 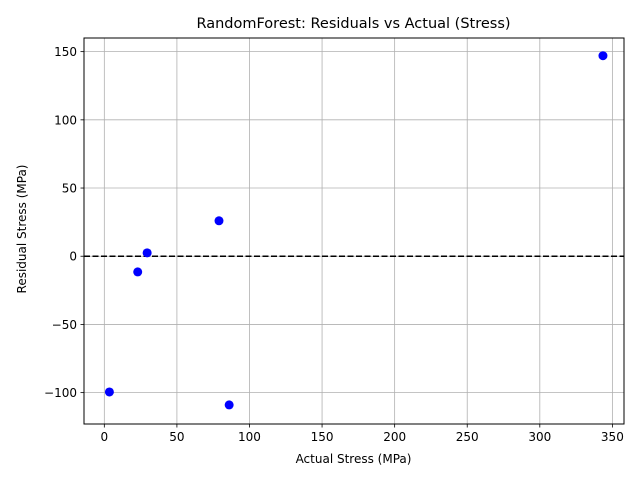 What do you see at coordinates (65, 120) in the screenshot?
I see `y-tick-label: 100` at bounding box center [65, 120].